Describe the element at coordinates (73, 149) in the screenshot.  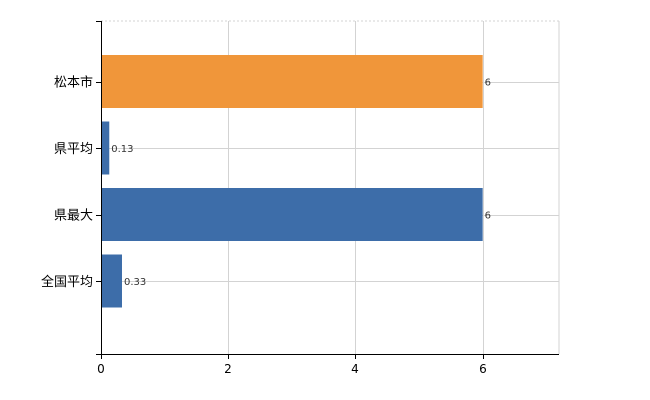
I see `category-label: 県平均` at that location.